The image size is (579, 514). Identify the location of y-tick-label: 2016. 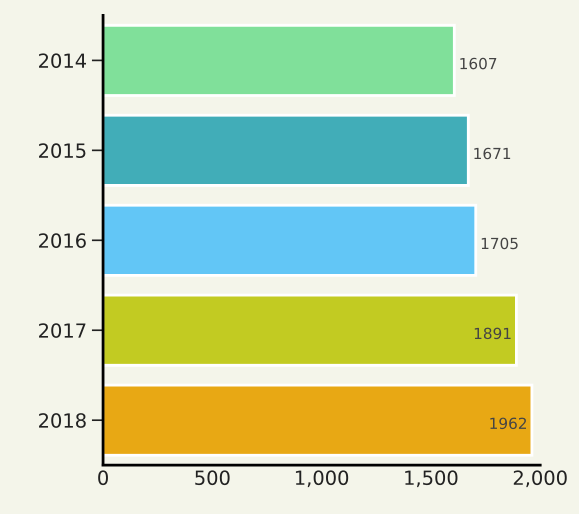
(62, 240).